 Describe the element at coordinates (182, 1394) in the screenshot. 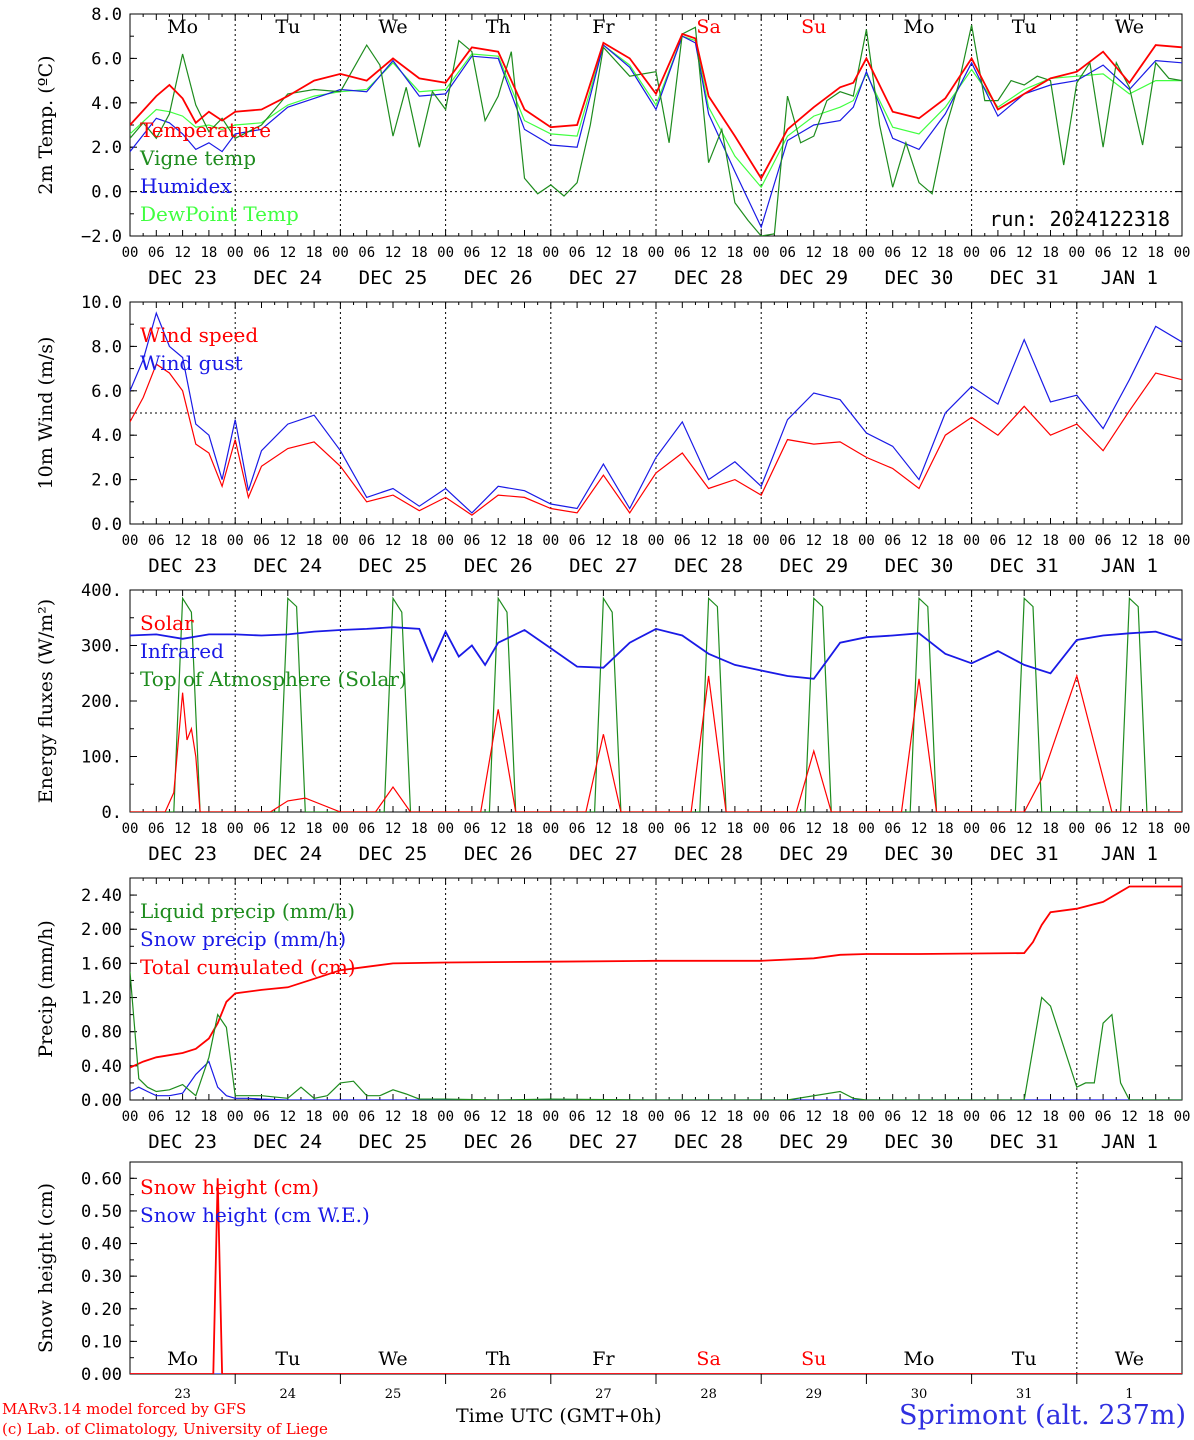

I see `day-number: 23` at that location.